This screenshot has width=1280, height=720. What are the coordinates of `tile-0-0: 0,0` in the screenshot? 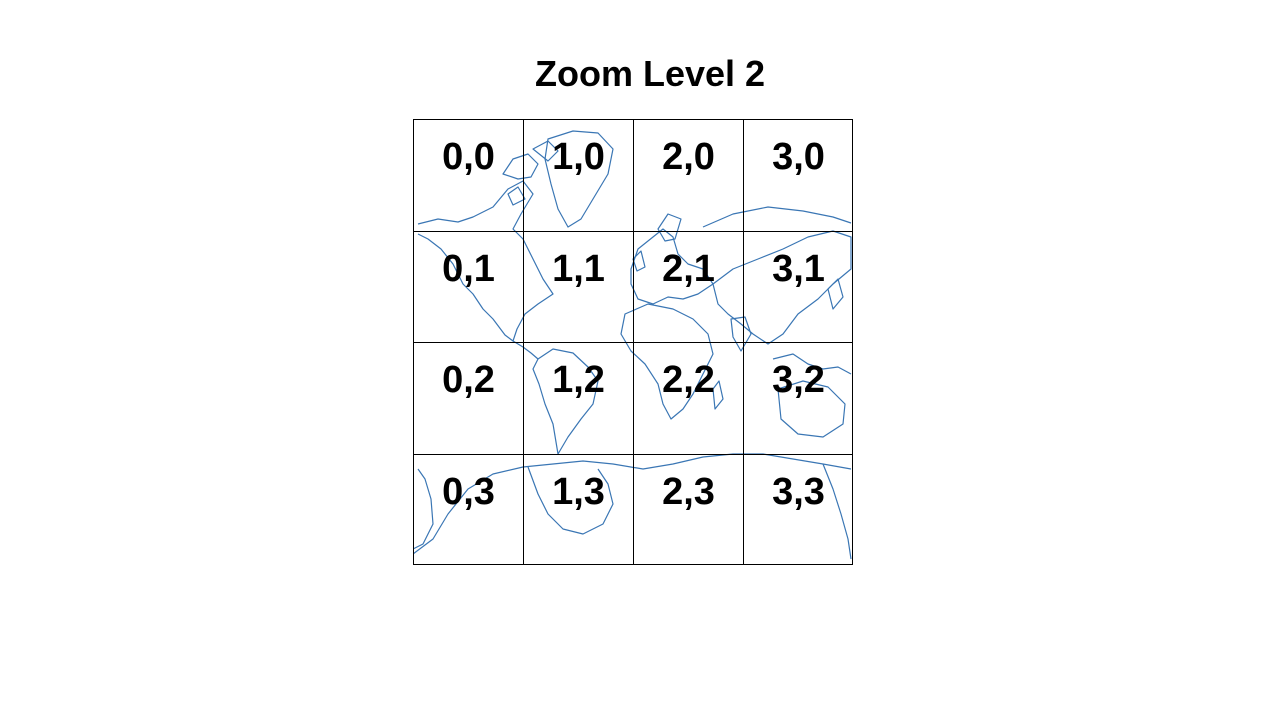 It's located at (468, 175).